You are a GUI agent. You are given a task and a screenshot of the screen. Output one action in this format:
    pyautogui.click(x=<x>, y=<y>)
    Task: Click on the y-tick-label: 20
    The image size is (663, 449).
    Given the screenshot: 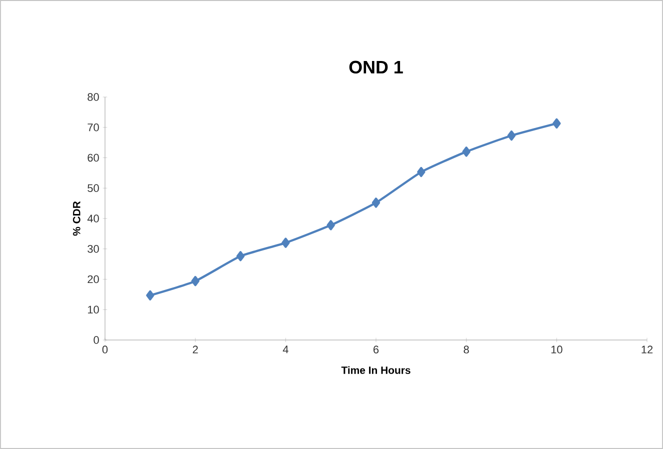 What is the action you would take?
    pyautogui.click(x=93, y=279)
    